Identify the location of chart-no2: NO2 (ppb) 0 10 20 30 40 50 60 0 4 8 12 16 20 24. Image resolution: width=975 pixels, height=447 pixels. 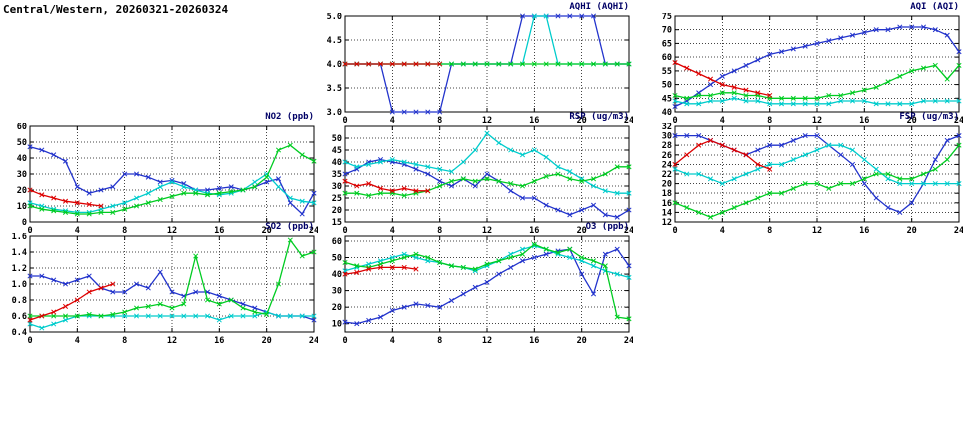
(160, 173).